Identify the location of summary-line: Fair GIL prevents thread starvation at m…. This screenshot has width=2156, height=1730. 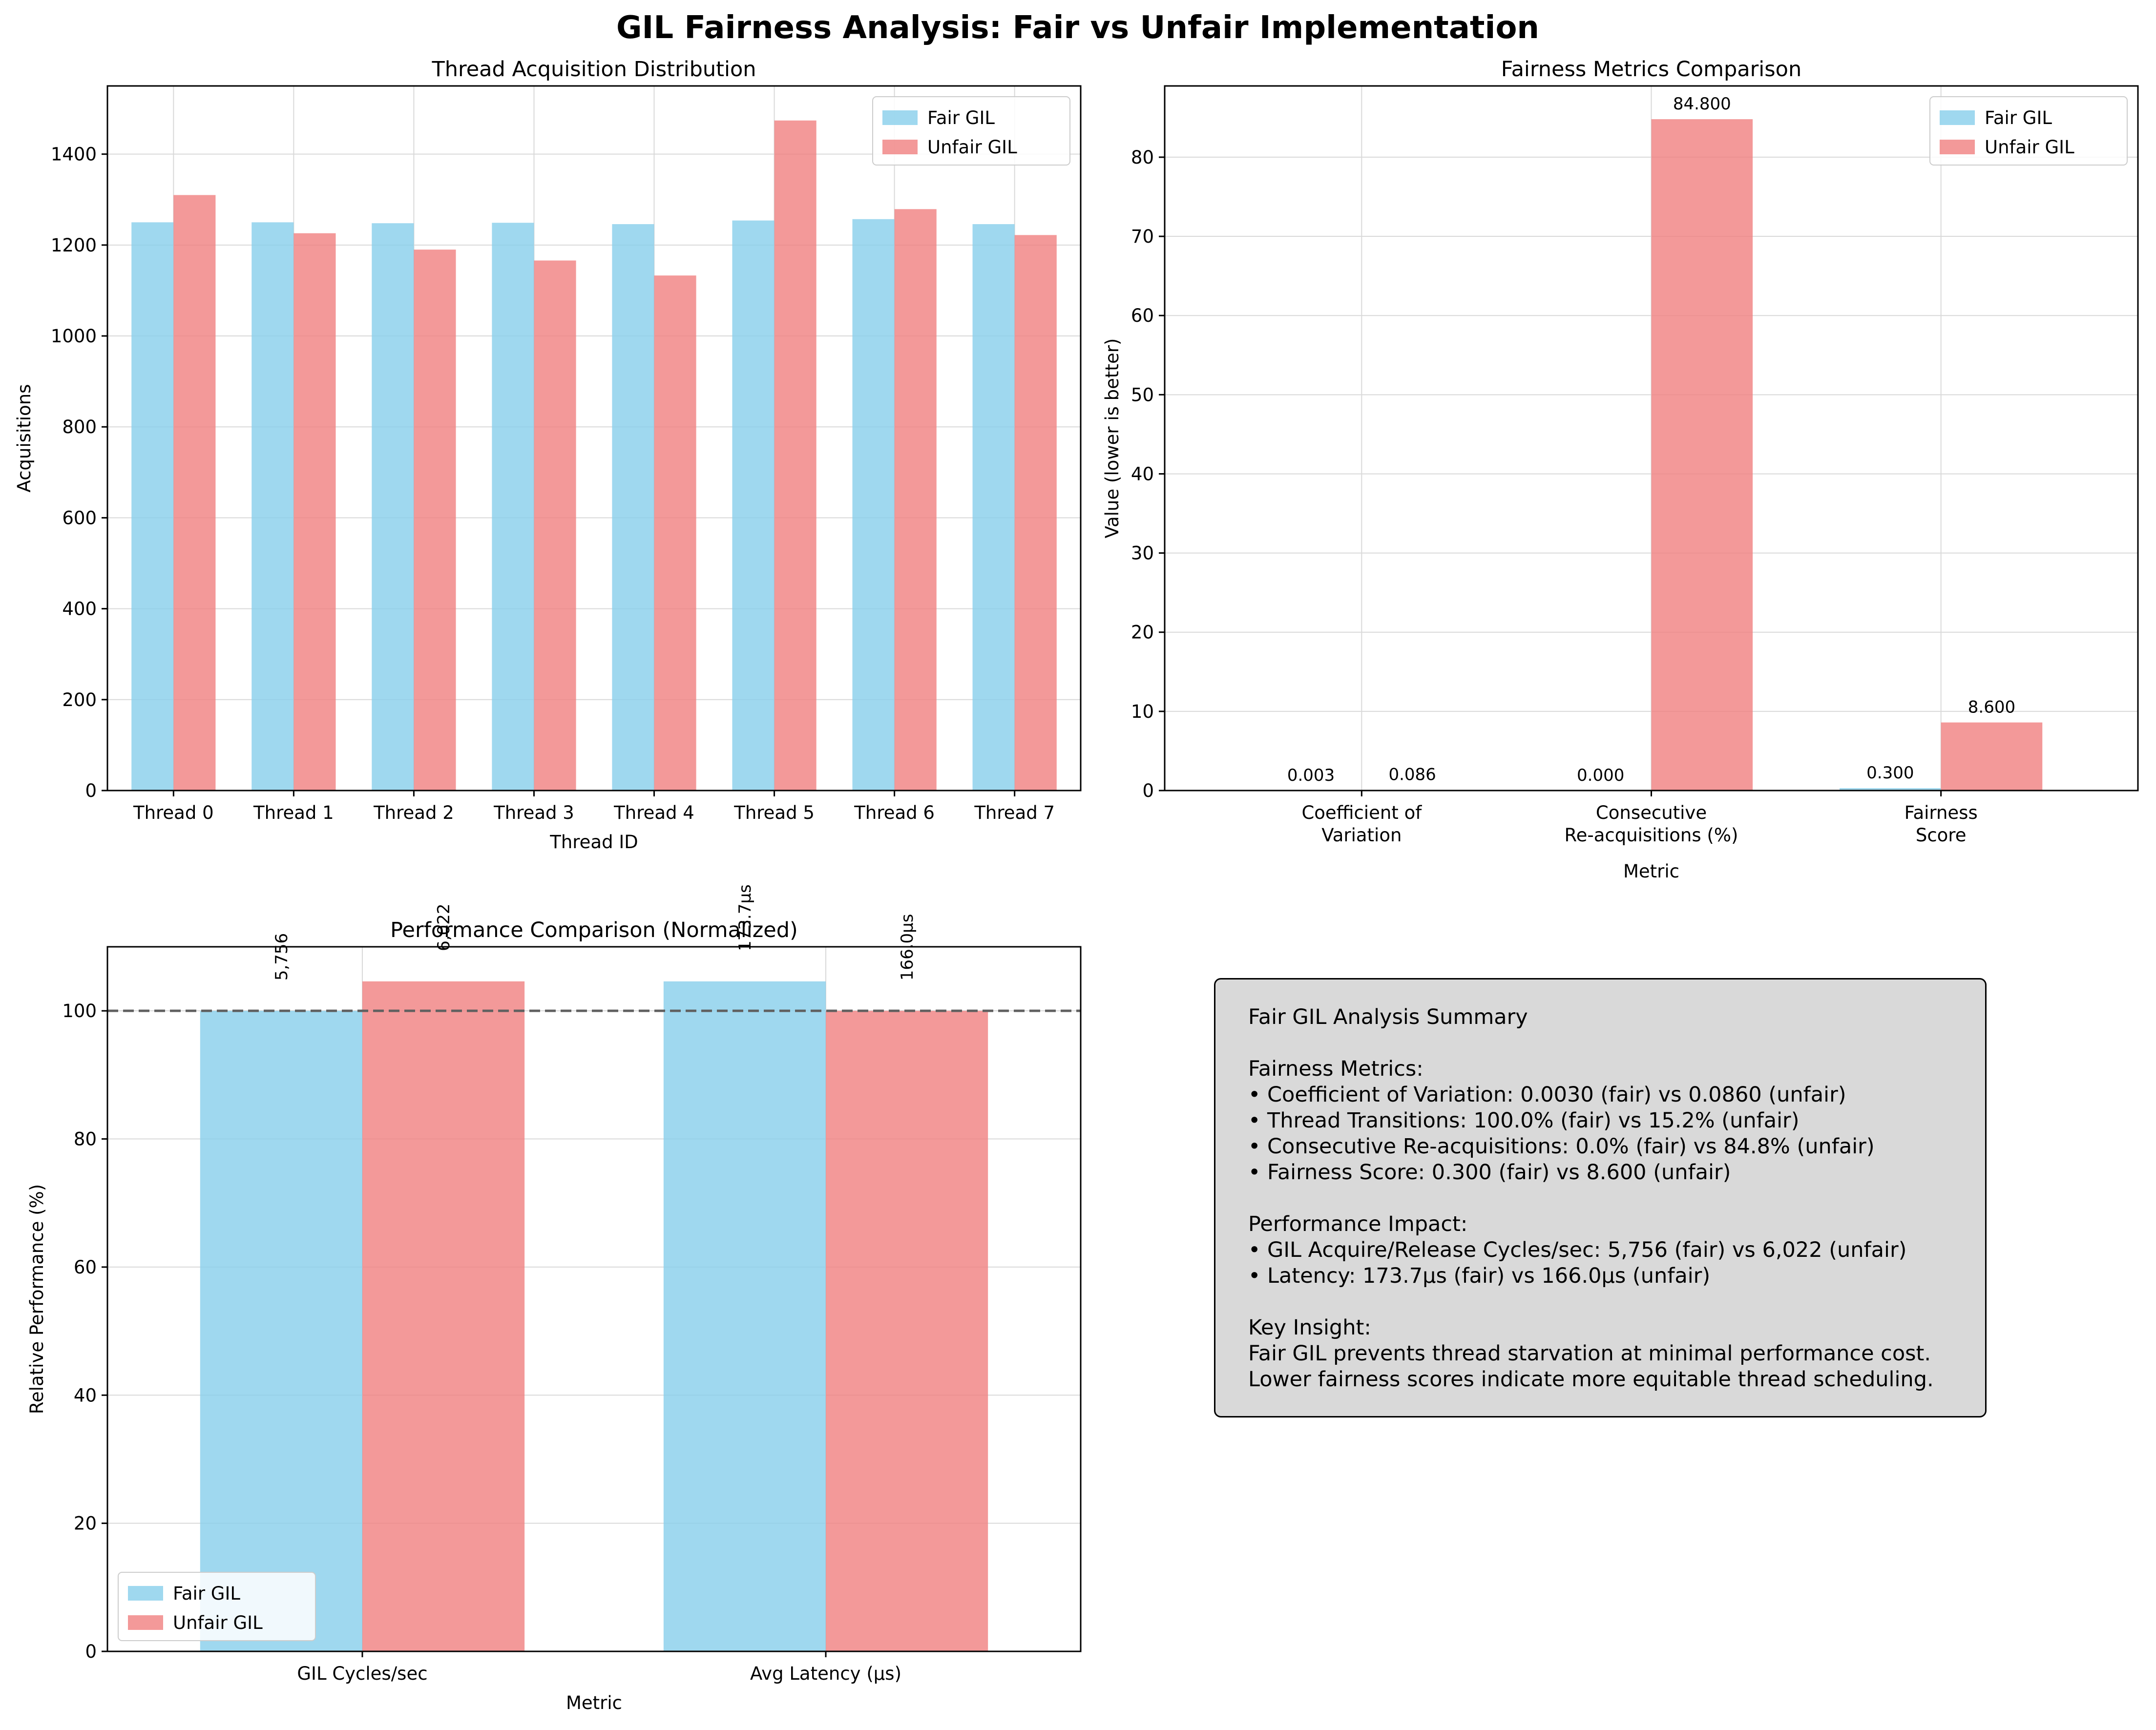
(1589, 1353).